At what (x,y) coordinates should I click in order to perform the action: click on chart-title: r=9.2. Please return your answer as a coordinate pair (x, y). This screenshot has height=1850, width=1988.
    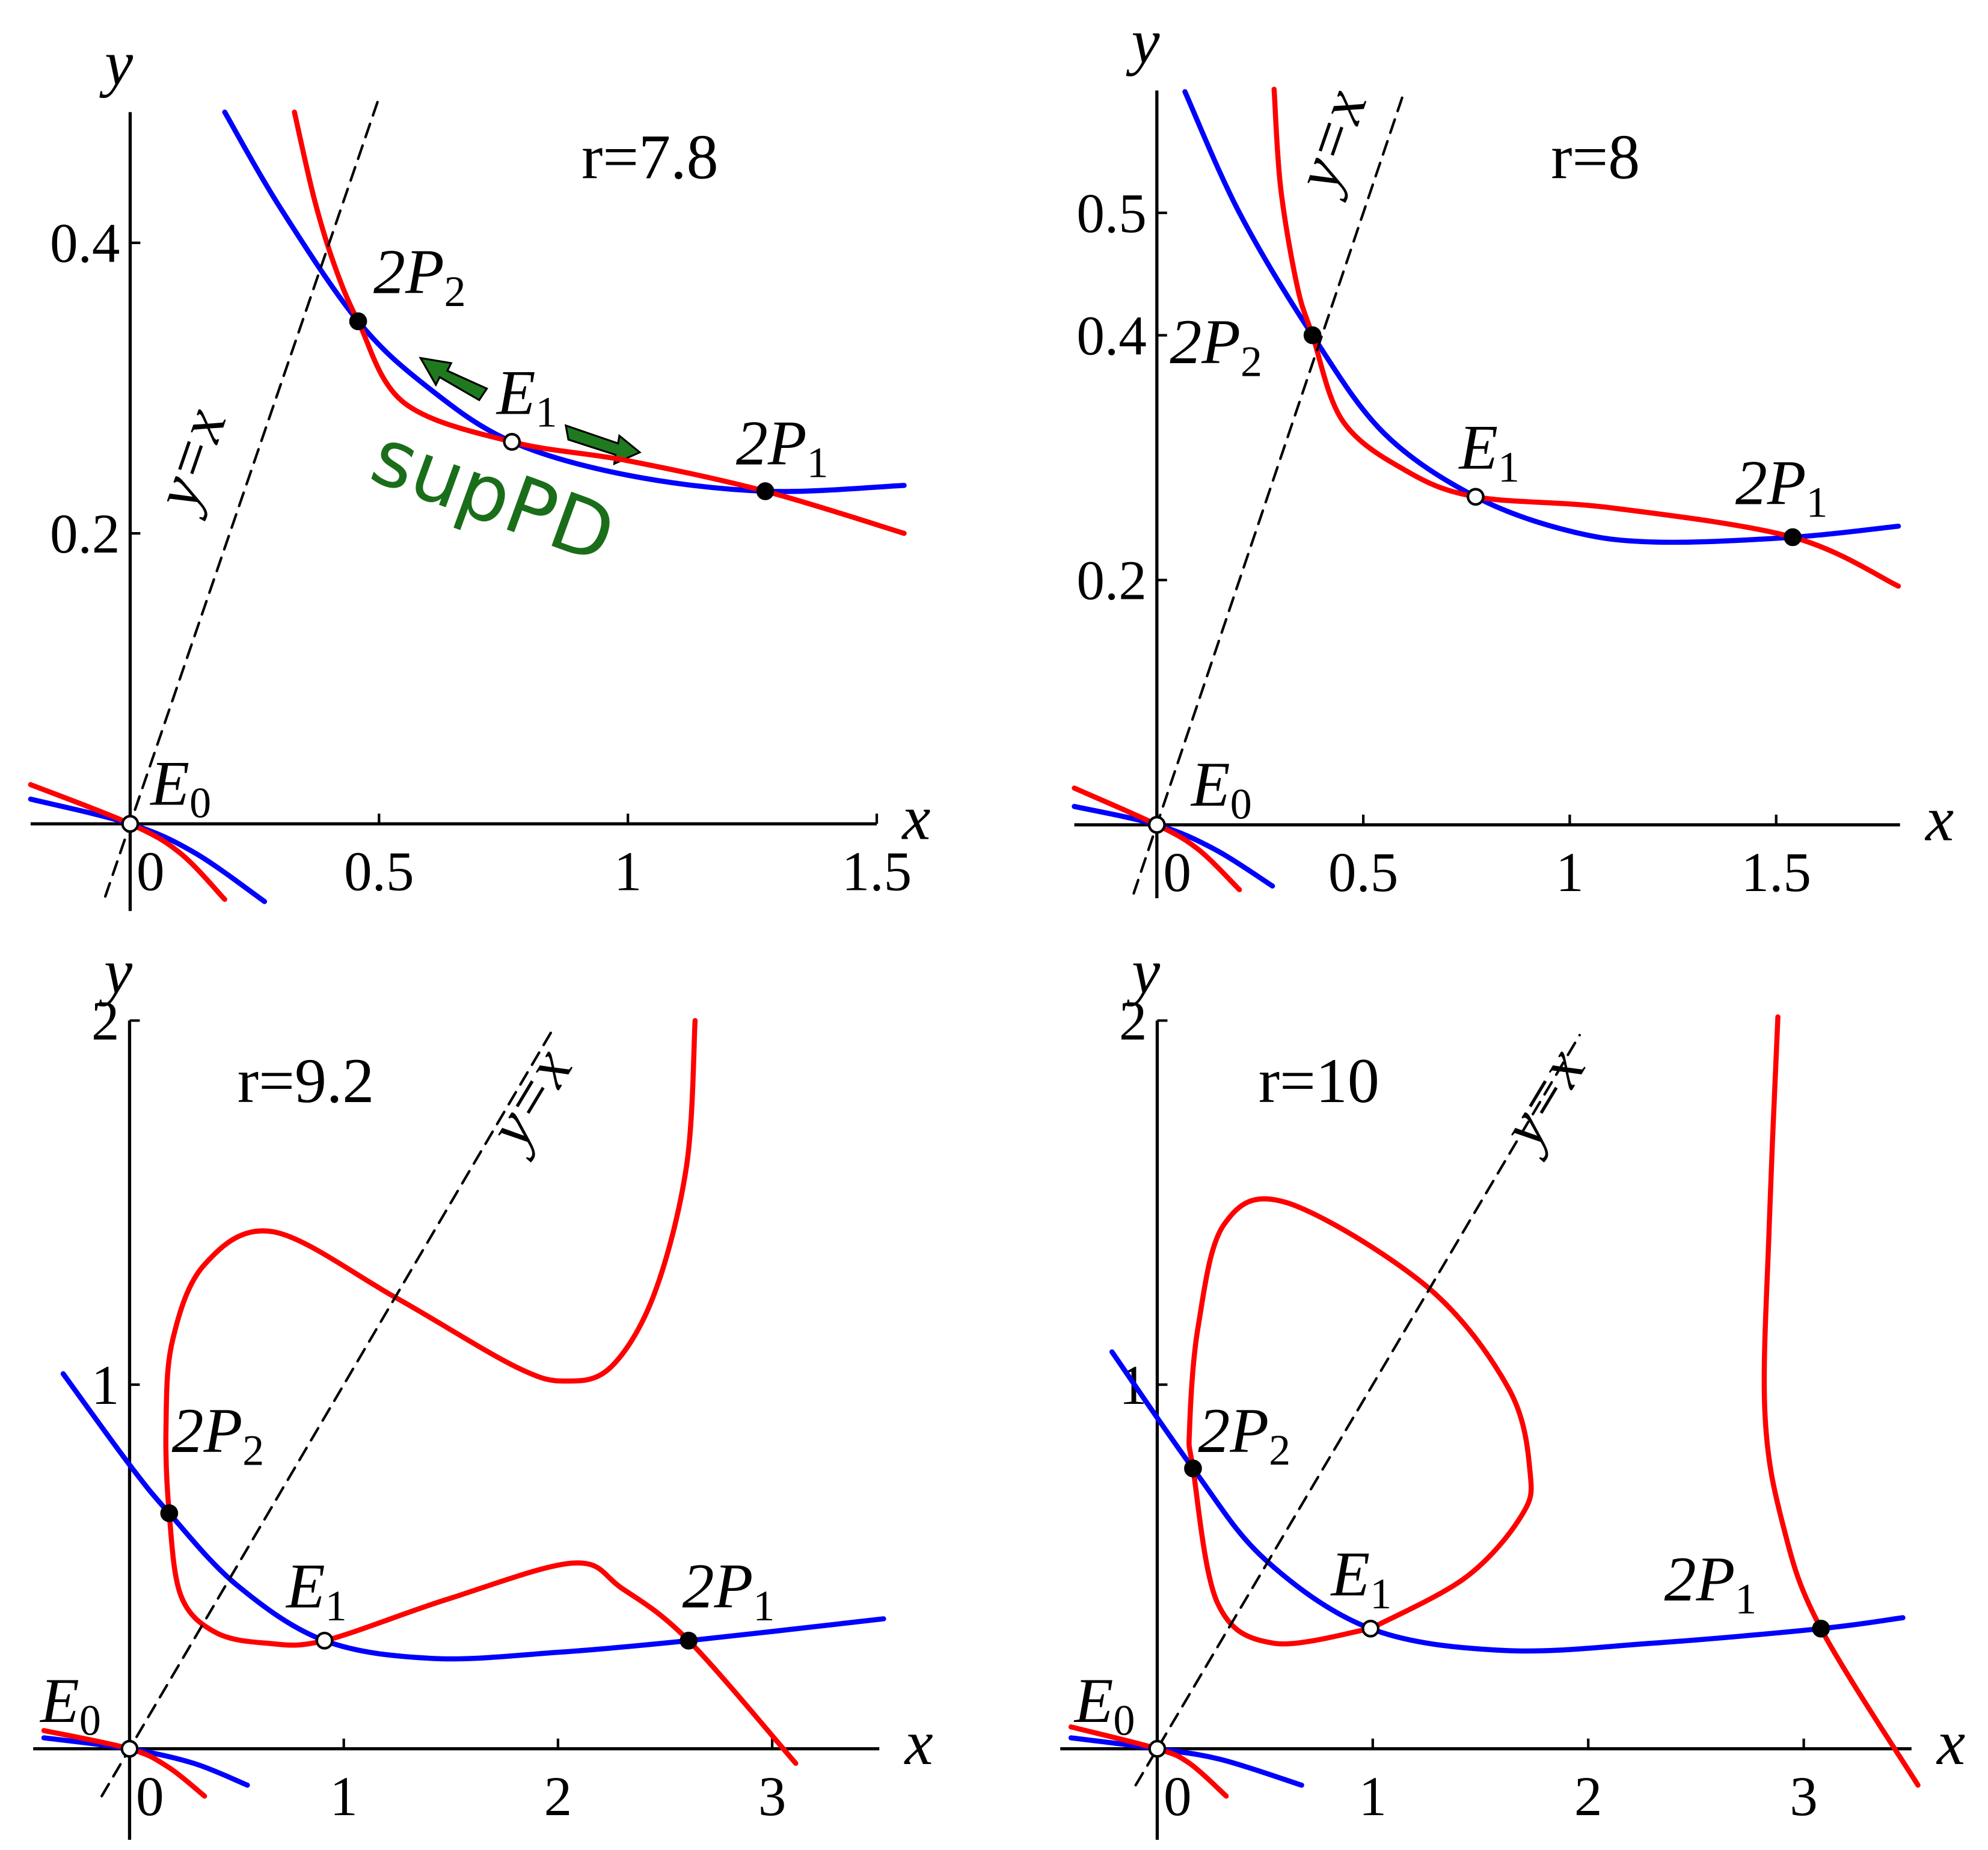
    Looking at the image, I should click on (306, 1081).